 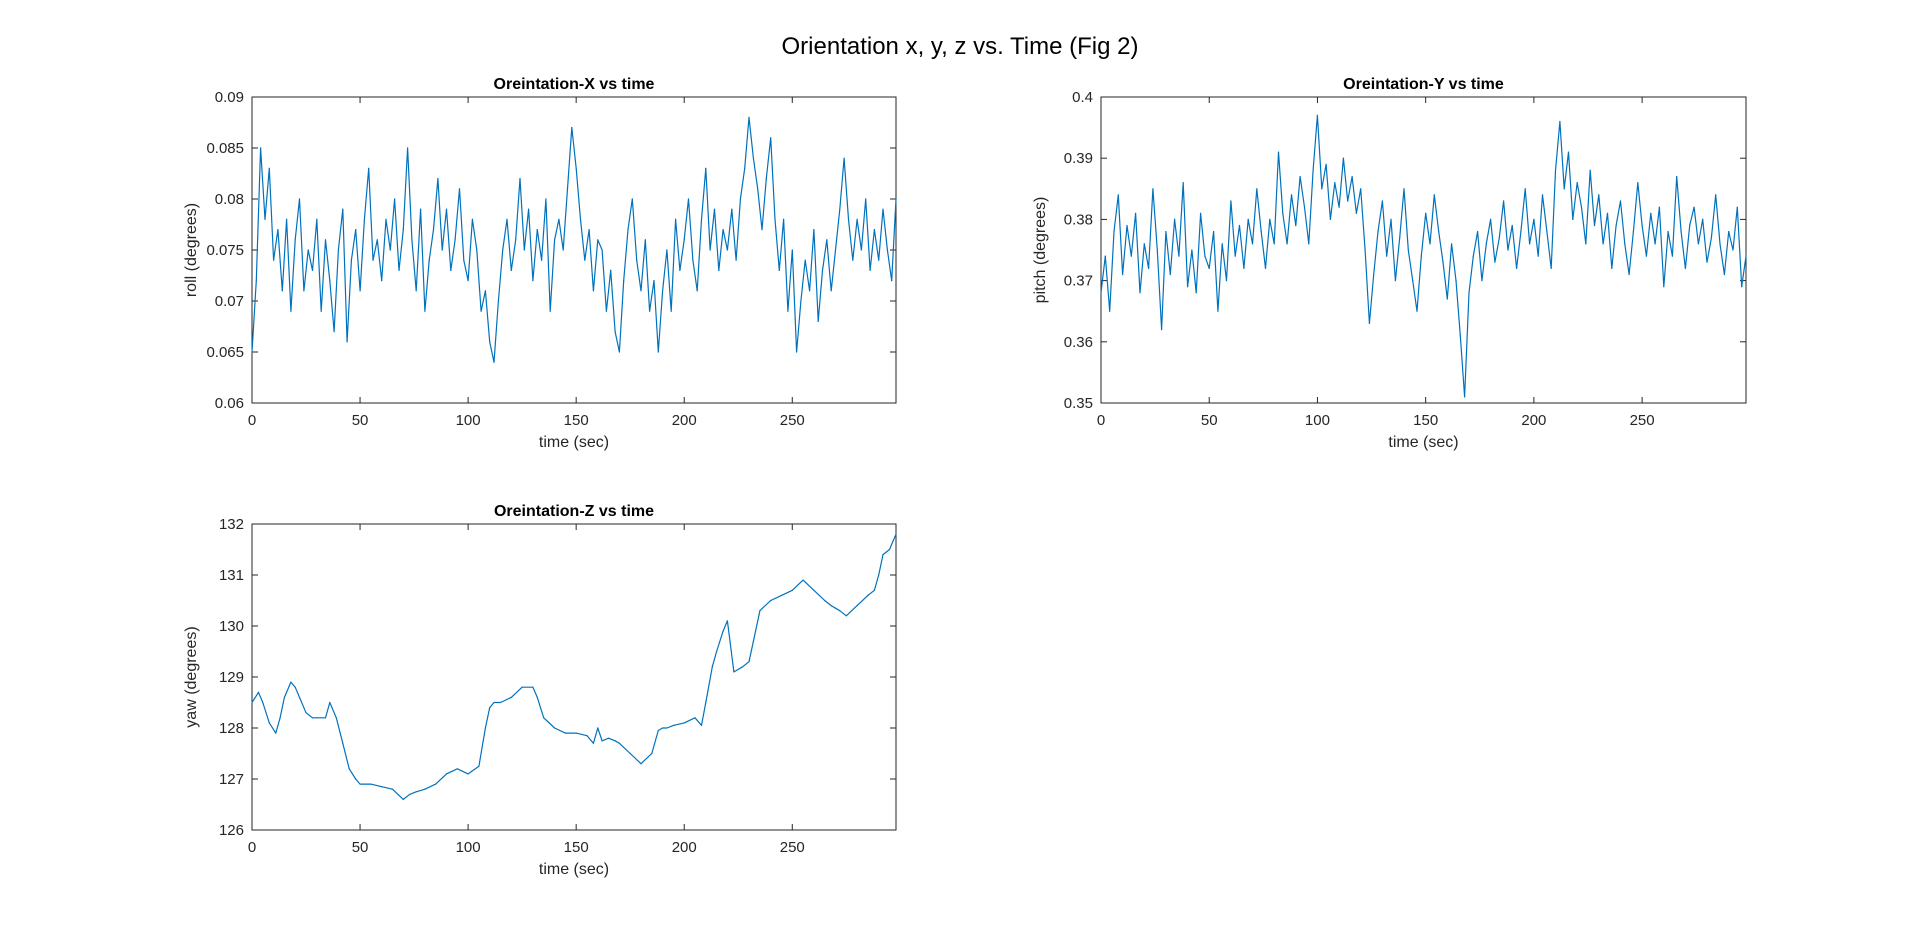 I want to click on x-axis-label: time (sec), so click(x=574, y=442).